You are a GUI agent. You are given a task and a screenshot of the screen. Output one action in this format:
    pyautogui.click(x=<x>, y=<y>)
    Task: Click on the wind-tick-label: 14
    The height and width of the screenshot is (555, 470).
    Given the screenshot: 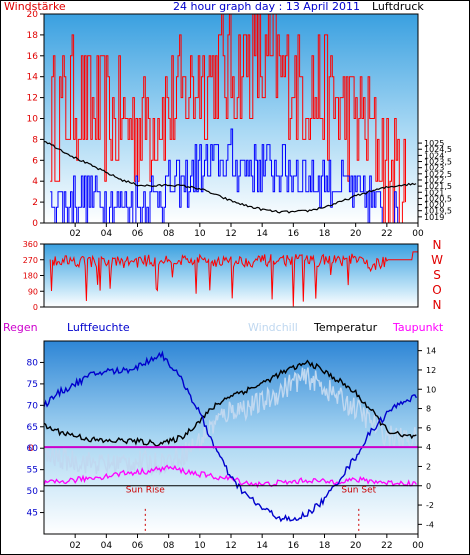 What is the action you would take?
    pyautogui.click(x=33, y=78)
    